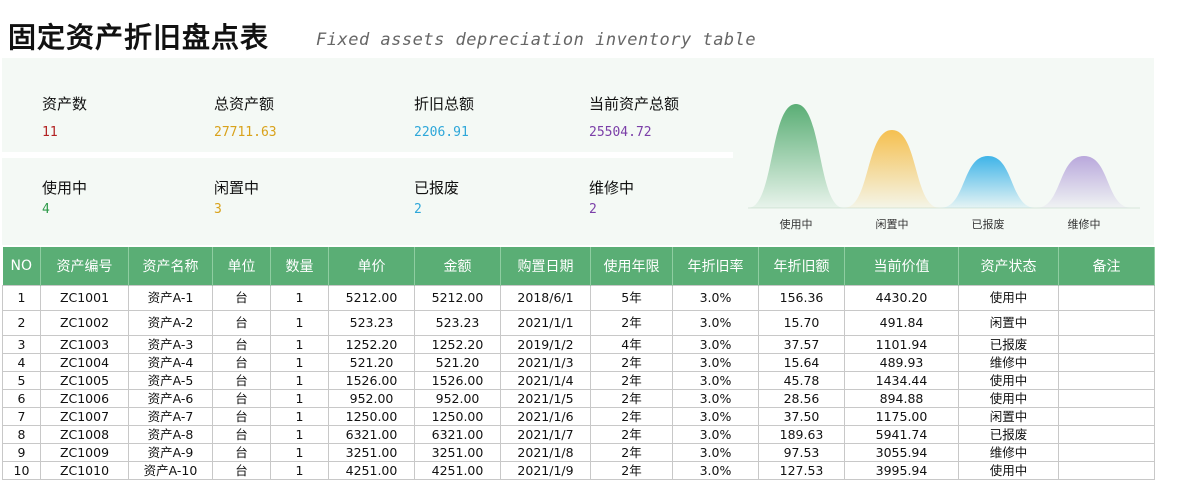  Describe the element at coordinates (545, 298) in the screenshot. I see `table-cell: 2018/6/1` at that location.